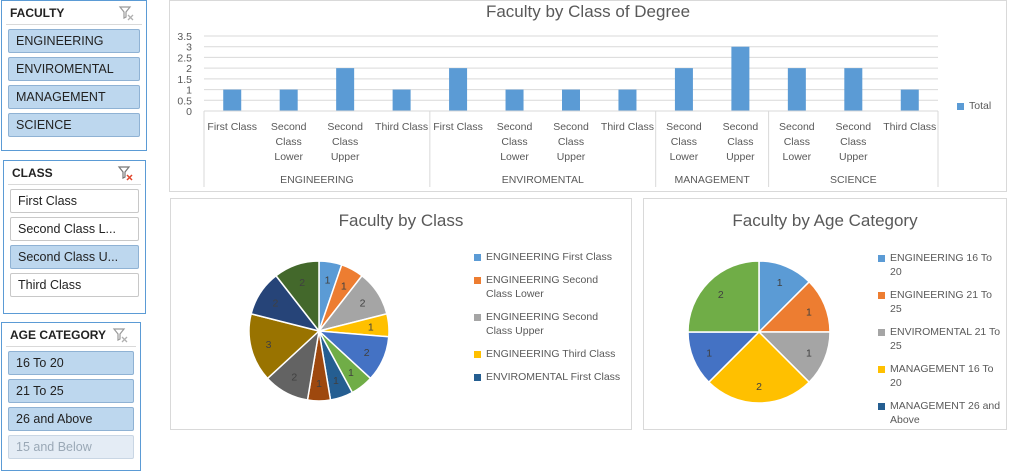 Image resolution: width=1011 pixels, height=471 pixels. I want to click on y-tick-label: 2, so click(189, 69).